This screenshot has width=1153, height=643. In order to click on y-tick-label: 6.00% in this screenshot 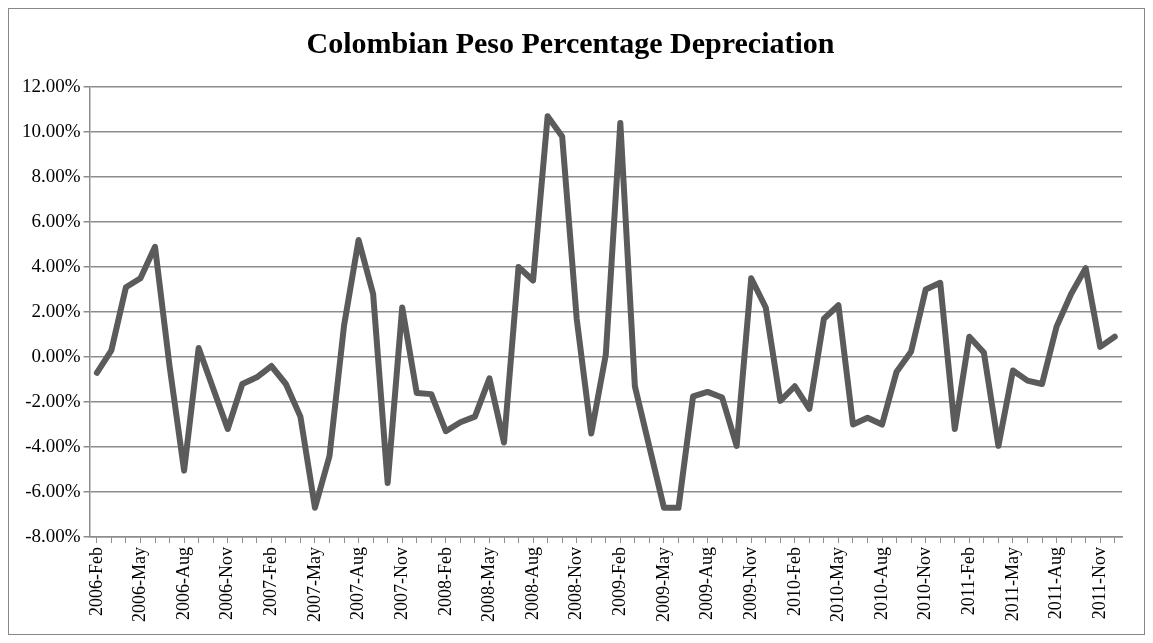, I will do `click(56, 220)`.